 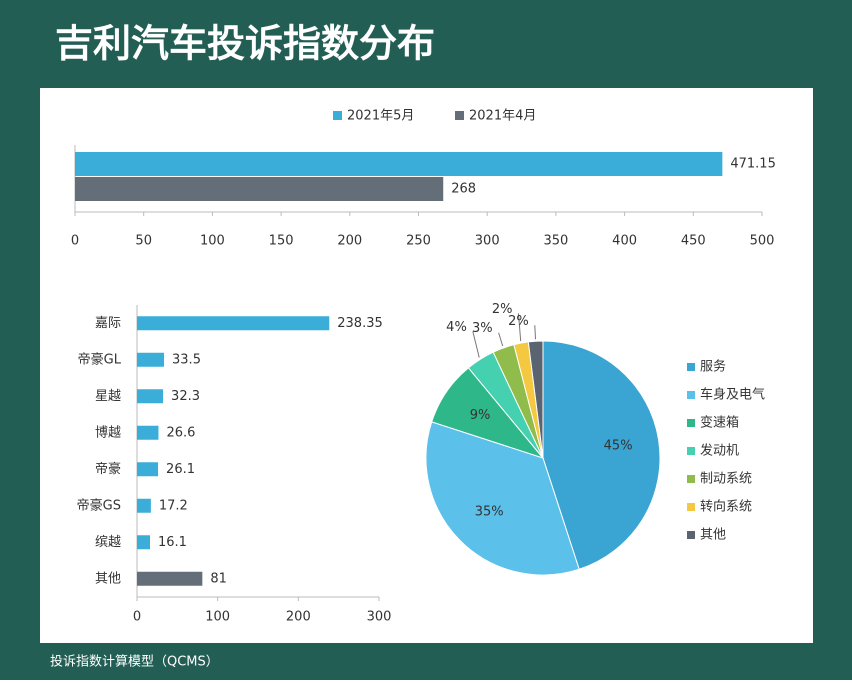 I want to click on y-tick-label: 星越, so click(x=108, y=396).